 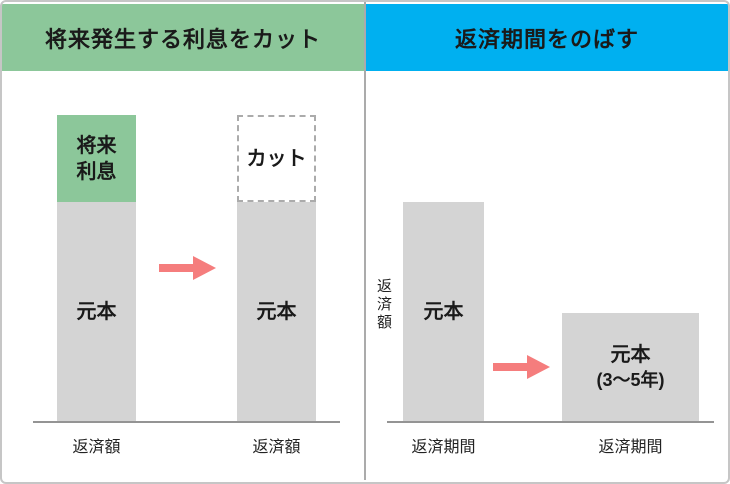 What do you see at coordinates (383, 305) in the screenshot?
I see `y-axis-label: 返済額` at bounding box center [383, 305].